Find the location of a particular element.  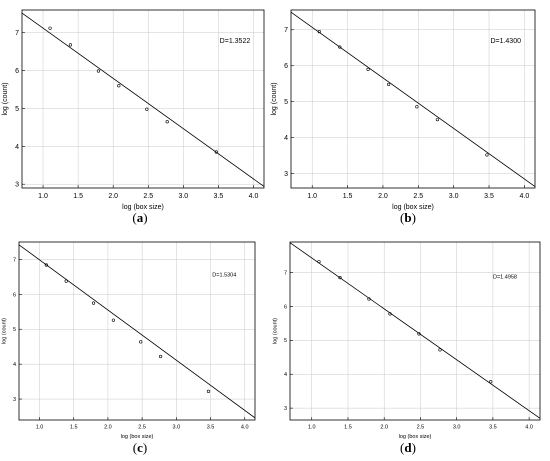

panel-letter: a is located at coordinates (140, 217).